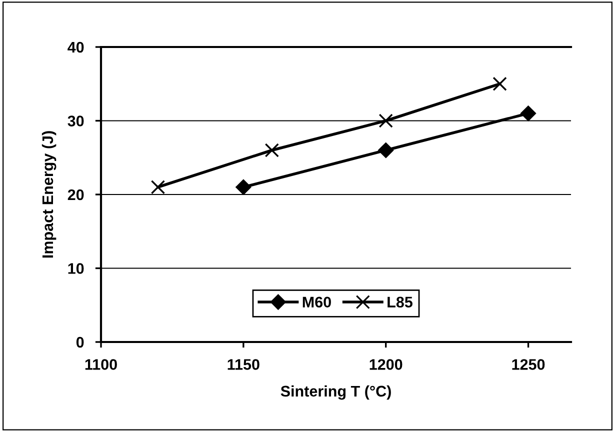 The width and height of the screenshot is (615, 432). I want to click on y-tick-label: 0, so click(80, 342).